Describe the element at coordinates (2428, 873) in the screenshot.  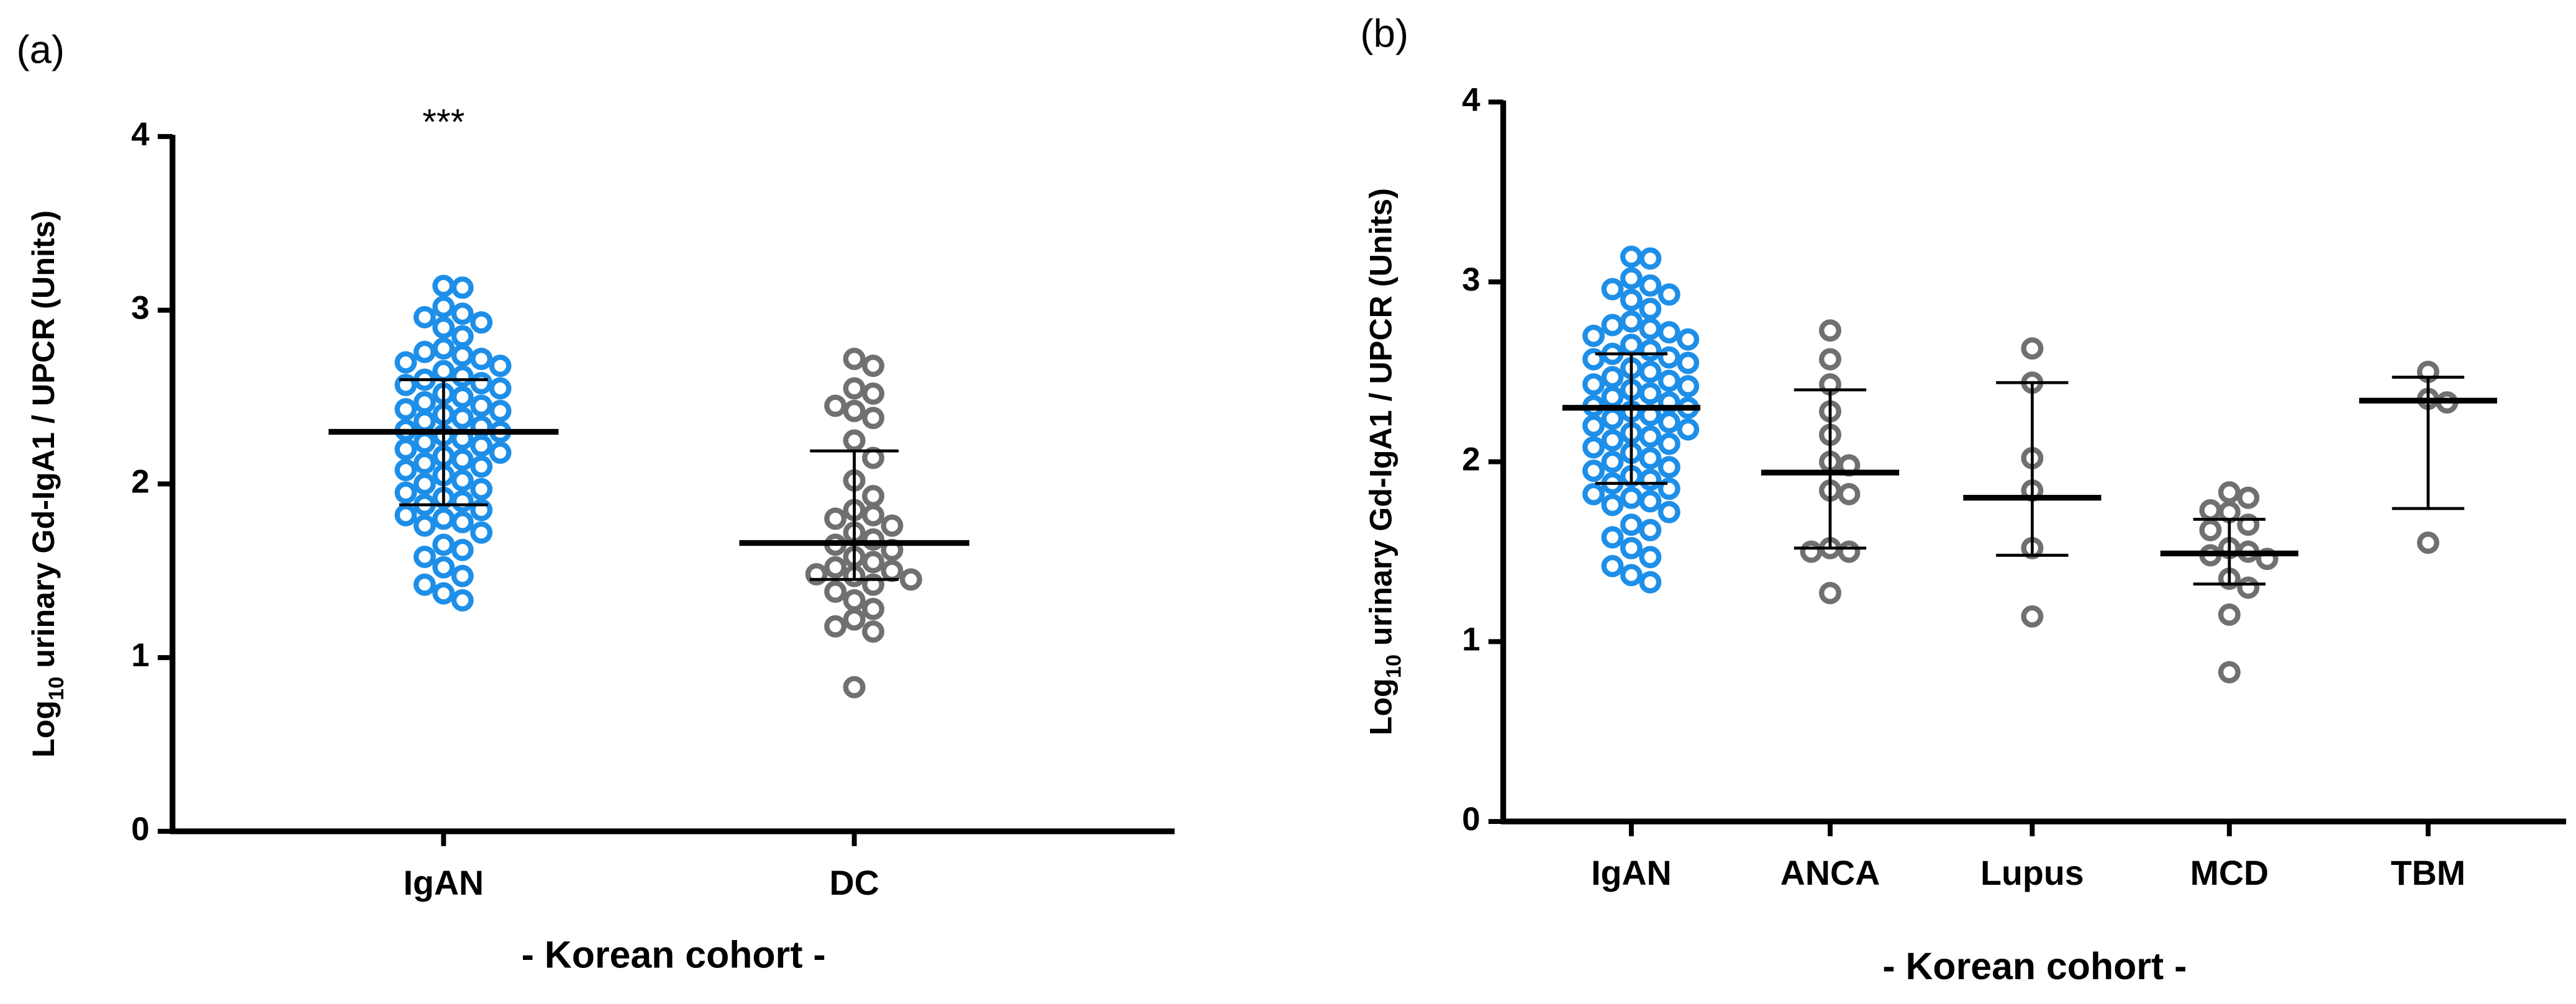
I see `x-tick-label: TBM` at that location.